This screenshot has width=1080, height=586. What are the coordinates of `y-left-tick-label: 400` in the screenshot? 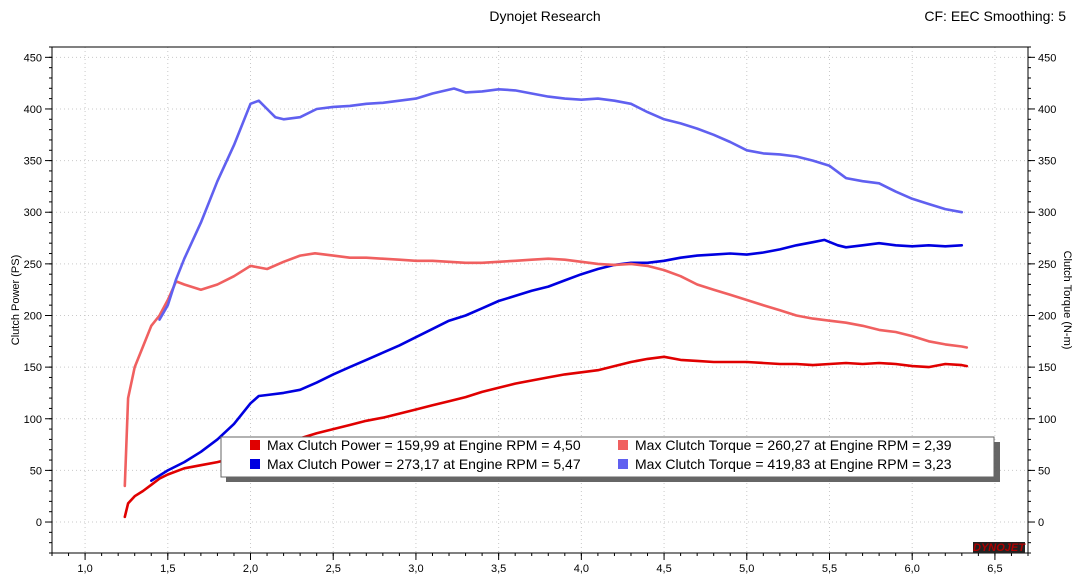 It's located at (33, 110).